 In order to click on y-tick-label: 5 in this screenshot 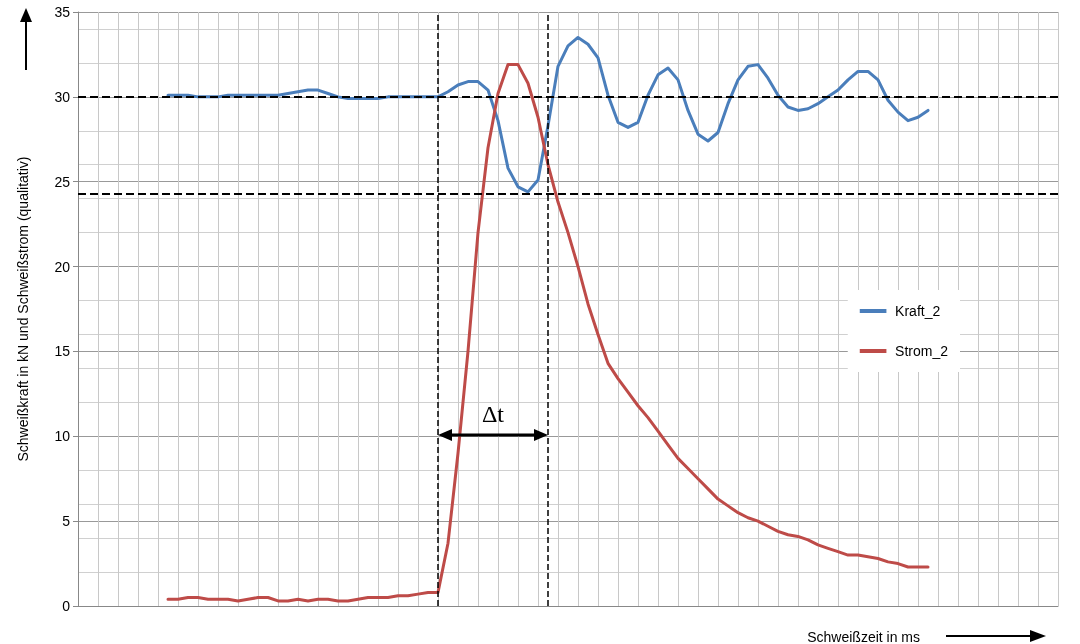, I will do `click(66, 521)`.